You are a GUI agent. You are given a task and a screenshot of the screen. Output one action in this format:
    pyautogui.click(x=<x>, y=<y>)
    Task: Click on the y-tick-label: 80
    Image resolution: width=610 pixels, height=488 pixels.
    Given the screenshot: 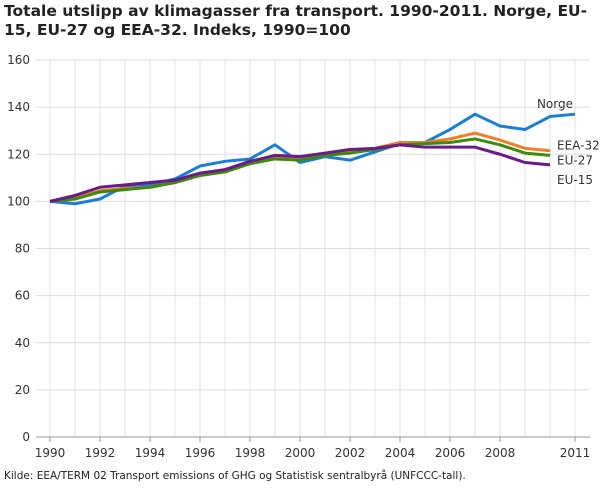 What is the action you would take?
    pyautogui.click(x=22, y=249)
    